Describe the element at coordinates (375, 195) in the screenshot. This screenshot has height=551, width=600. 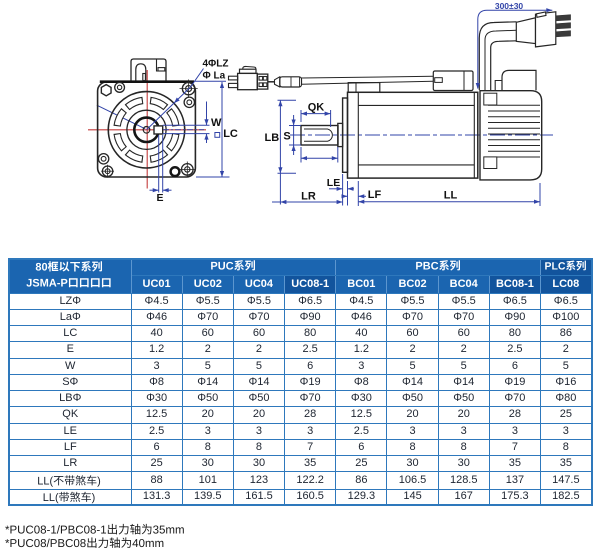
I see `svg-text: LF` at that location.